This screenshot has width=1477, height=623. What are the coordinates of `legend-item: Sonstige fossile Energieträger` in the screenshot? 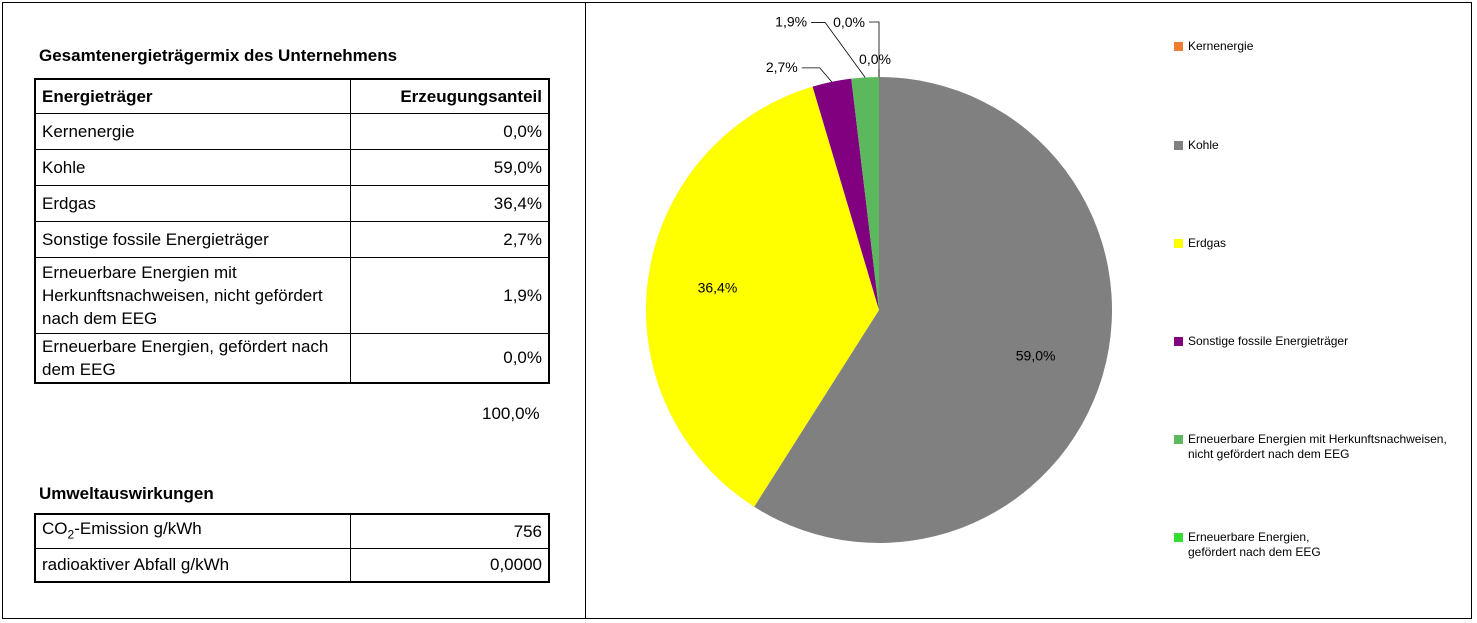 It's located at (1321, 341).